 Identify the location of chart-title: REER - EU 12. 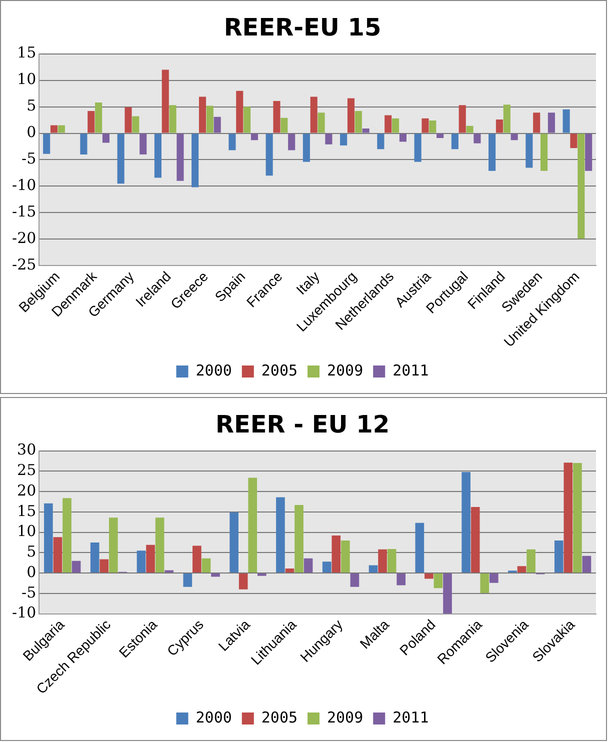
(302, 424).